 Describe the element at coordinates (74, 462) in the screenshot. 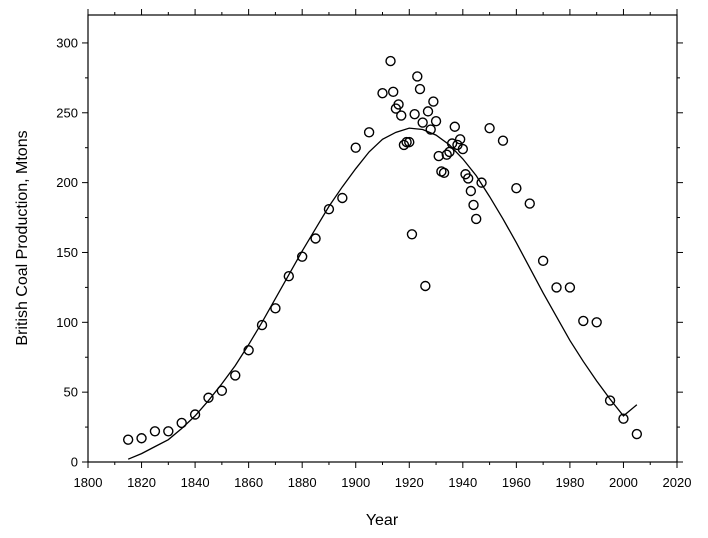

I see `y-tick-label: 0` at that location.